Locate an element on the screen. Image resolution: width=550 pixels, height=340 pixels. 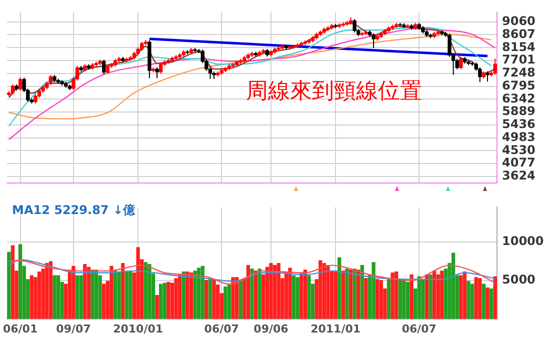
y-tick-label: 5889 is located at coordinates (519, 111).